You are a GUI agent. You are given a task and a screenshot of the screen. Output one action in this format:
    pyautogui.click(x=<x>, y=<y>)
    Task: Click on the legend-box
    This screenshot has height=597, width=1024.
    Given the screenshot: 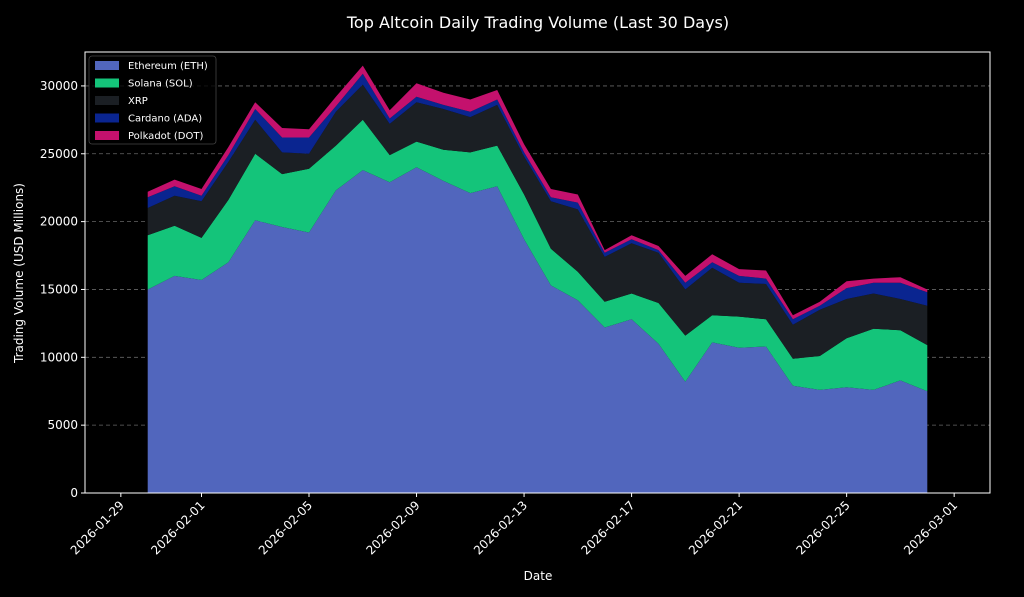 What is the action you would take?
    pyautogui.click(x=152, y=100)
    